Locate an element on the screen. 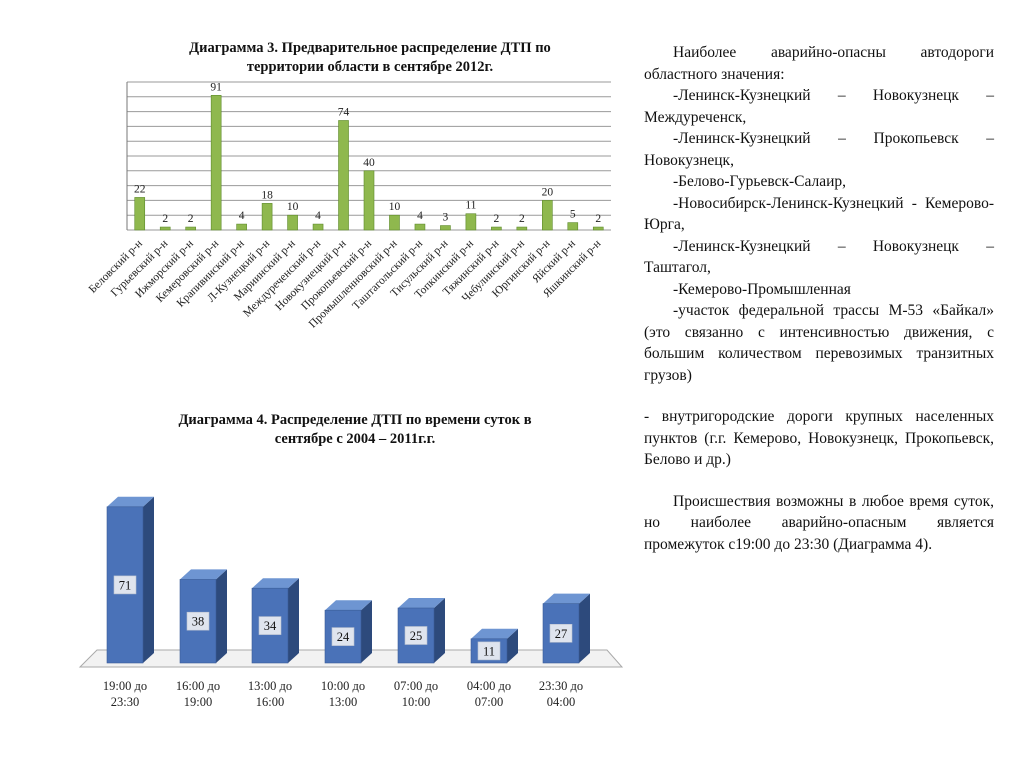 The width and height of the screenshot is (1024, 768). chart3-data-label: 11 is located at coordinates (470, 206).